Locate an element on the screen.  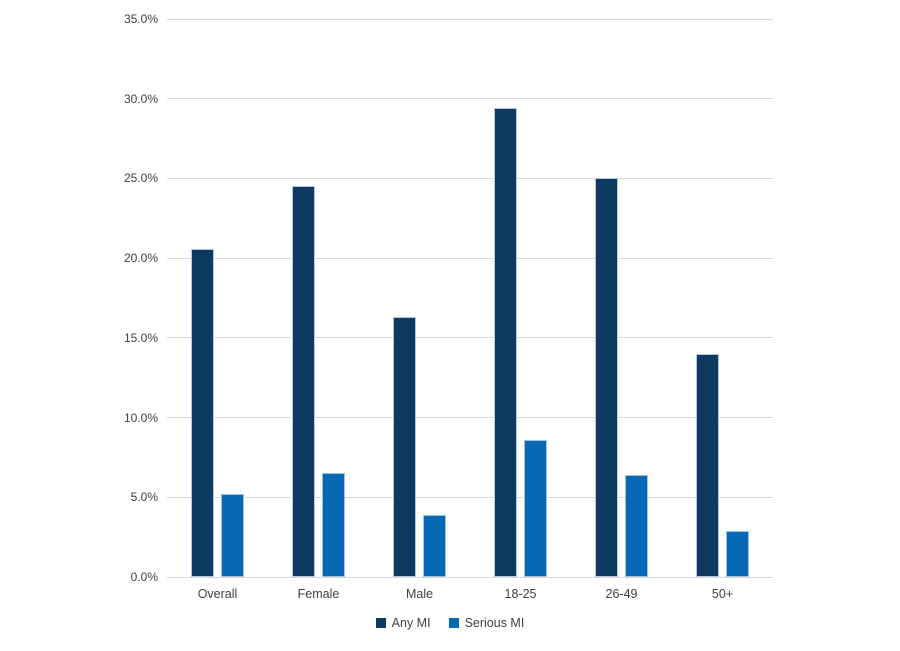
legend-item-any-mi: Any MI is located at coordinates (403, 623).